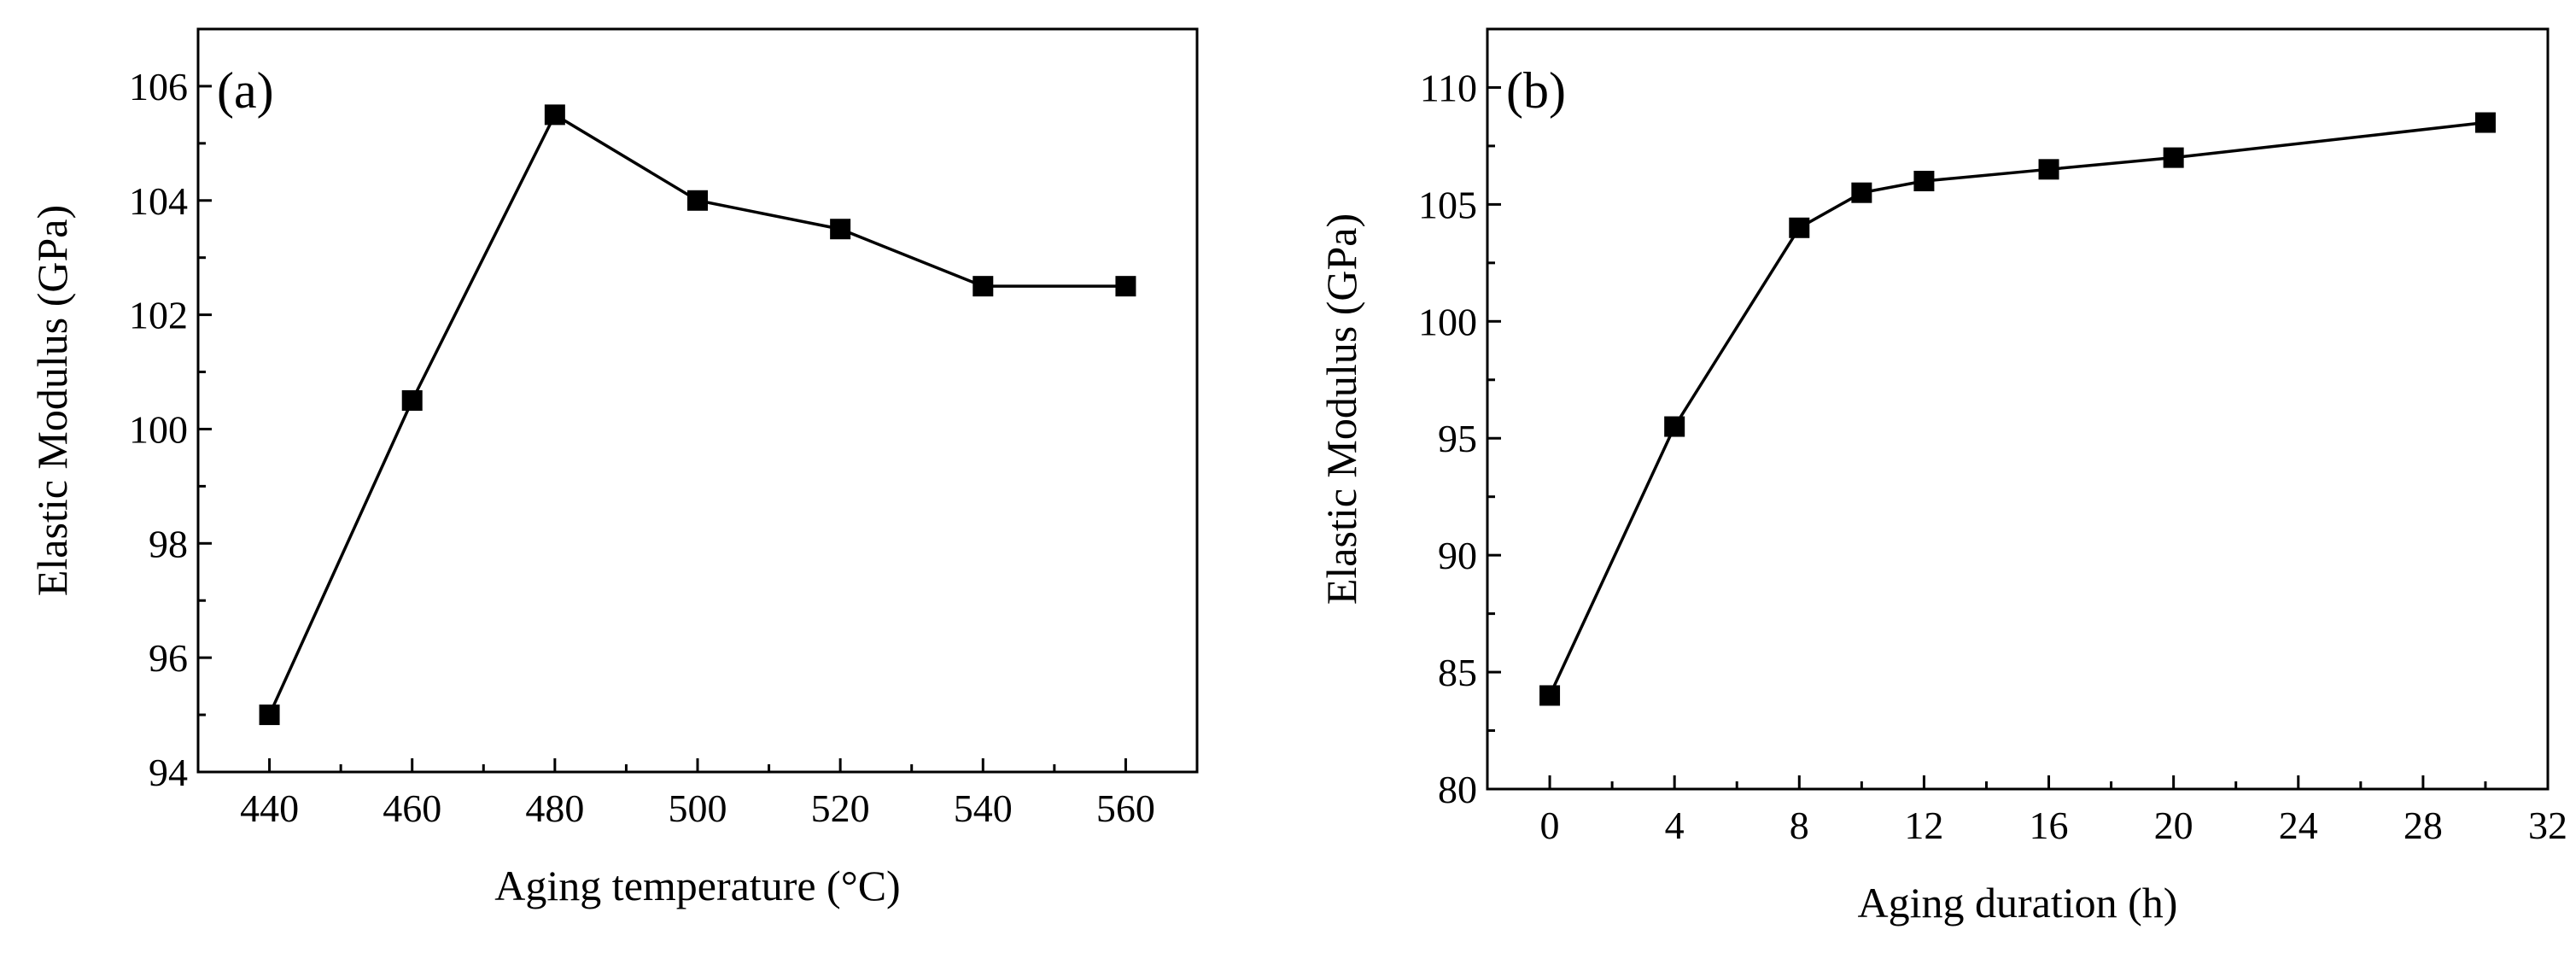 The width and height of the screenshot is (2576, 953). What do you see at coordinates (158, 429) in the screenshot?
I see `panel-a-y-tick-label: 100` at bounding box center [158, 429].